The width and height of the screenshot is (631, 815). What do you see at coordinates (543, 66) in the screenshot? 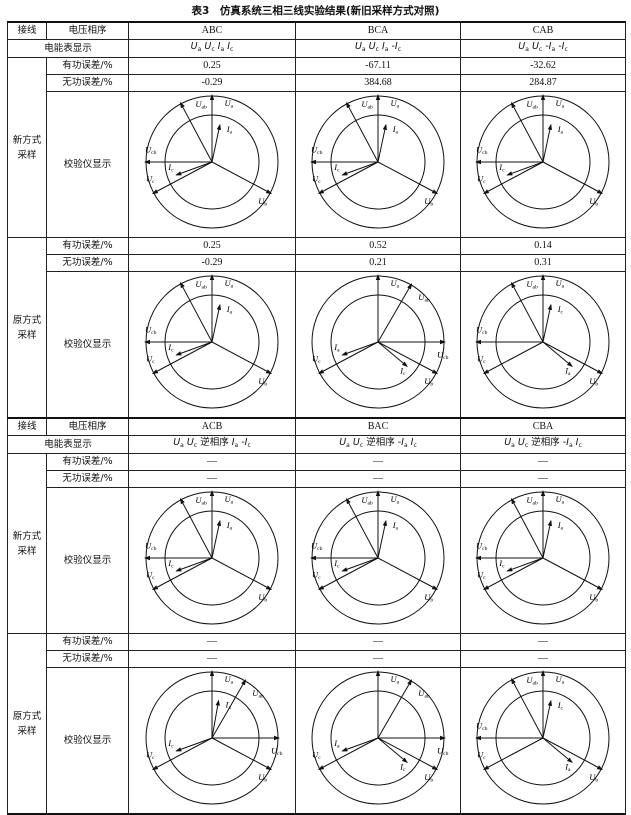
I see `active-error-value: -32.62` at bounding box center [543, 66].